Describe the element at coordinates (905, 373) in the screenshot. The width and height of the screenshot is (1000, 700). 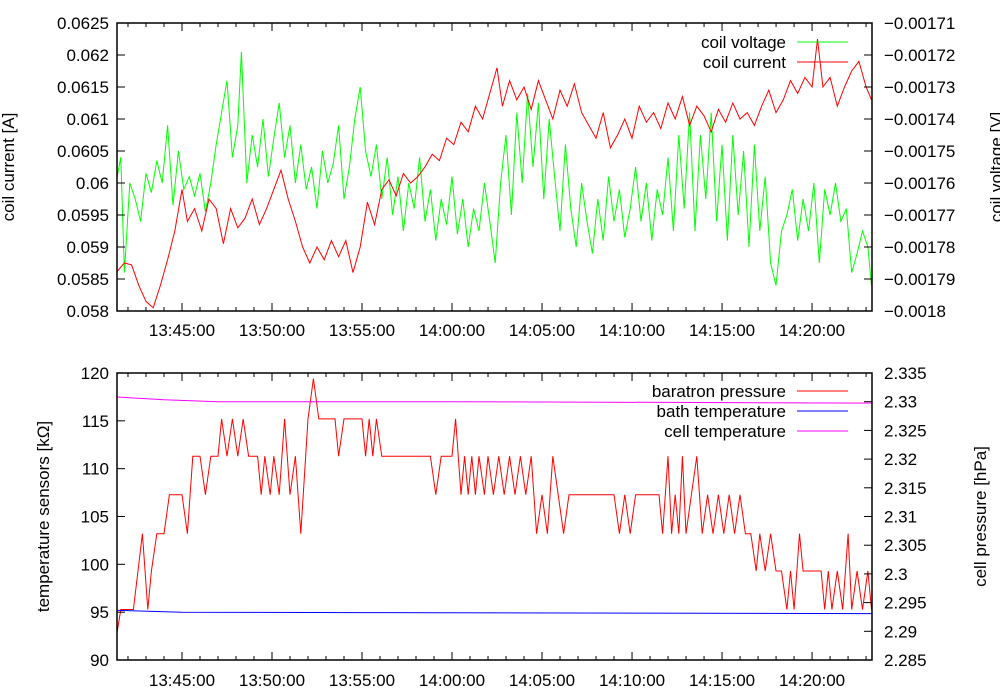
I see `y2-tick-label: 2.335` at that location.